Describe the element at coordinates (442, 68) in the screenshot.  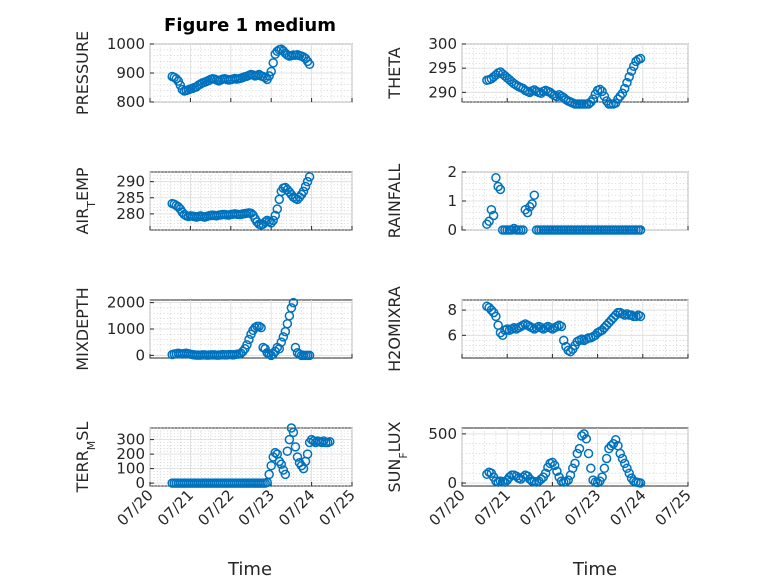
I see `y-tick-label: 295` at that location.